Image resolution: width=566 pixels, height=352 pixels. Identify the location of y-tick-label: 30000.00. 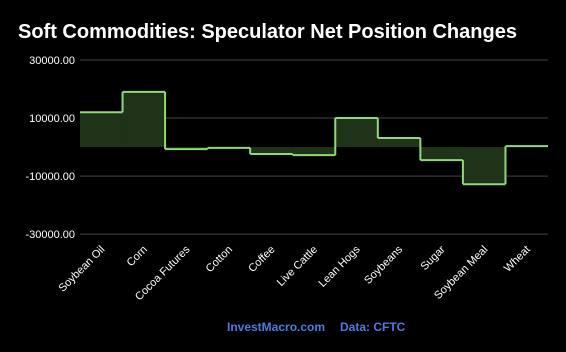
(52, 61).